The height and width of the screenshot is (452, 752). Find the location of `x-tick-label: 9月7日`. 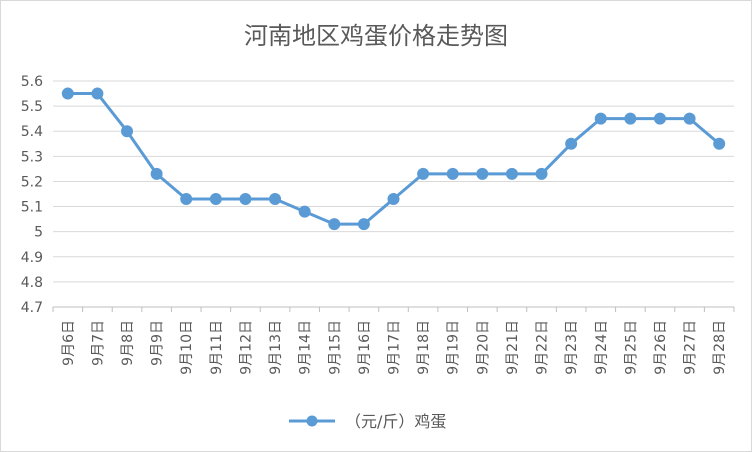

x-tick-label: 9月7日 is located at coordinates (98, 343).